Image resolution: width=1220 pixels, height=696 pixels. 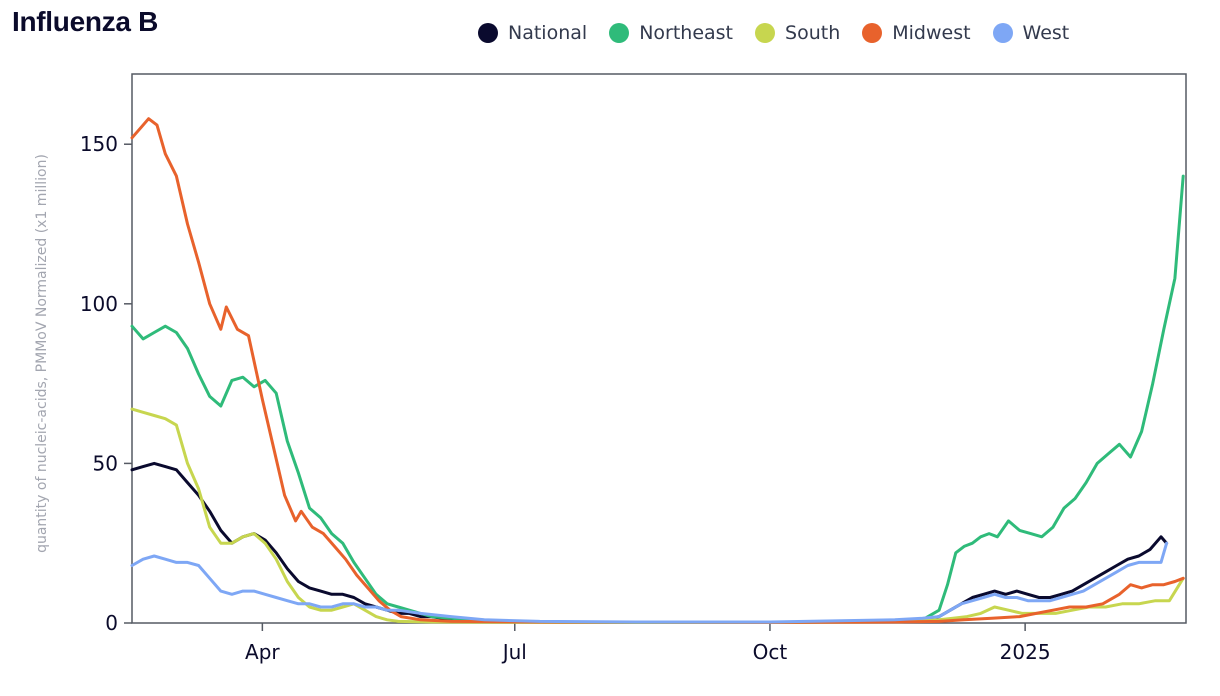 I want to click on legend-item-south: South, so click(x=797, y=33).